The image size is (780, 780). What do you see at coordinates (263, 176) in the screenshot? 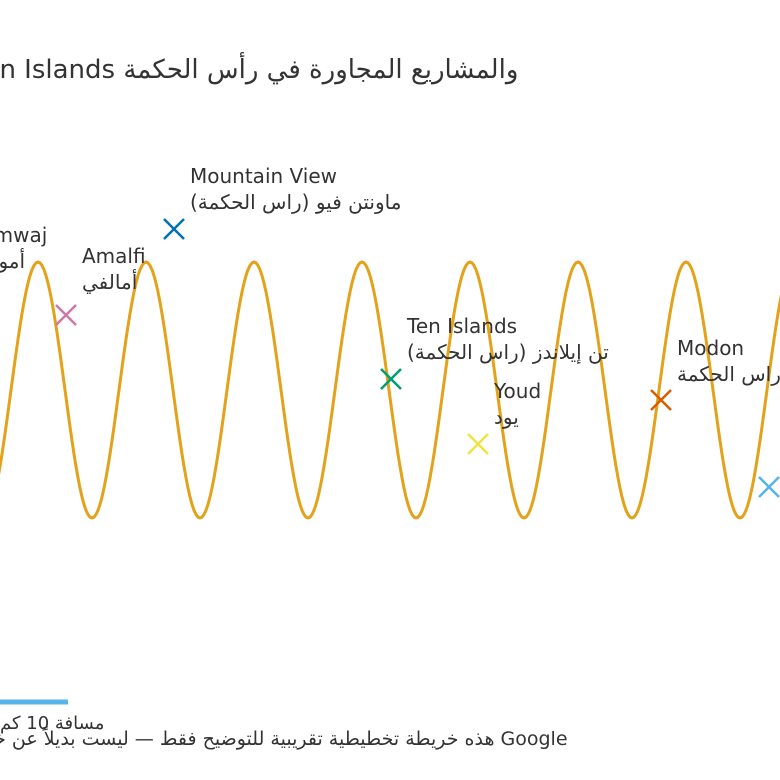
I see `place-label-en: Mountain View` at bounding box center [263, 176].